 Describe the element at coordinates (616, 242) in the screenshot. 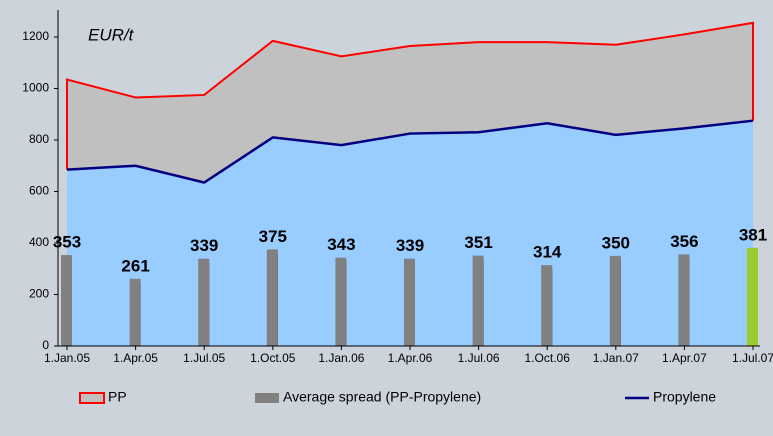

I see `data-label: 350` at that location.